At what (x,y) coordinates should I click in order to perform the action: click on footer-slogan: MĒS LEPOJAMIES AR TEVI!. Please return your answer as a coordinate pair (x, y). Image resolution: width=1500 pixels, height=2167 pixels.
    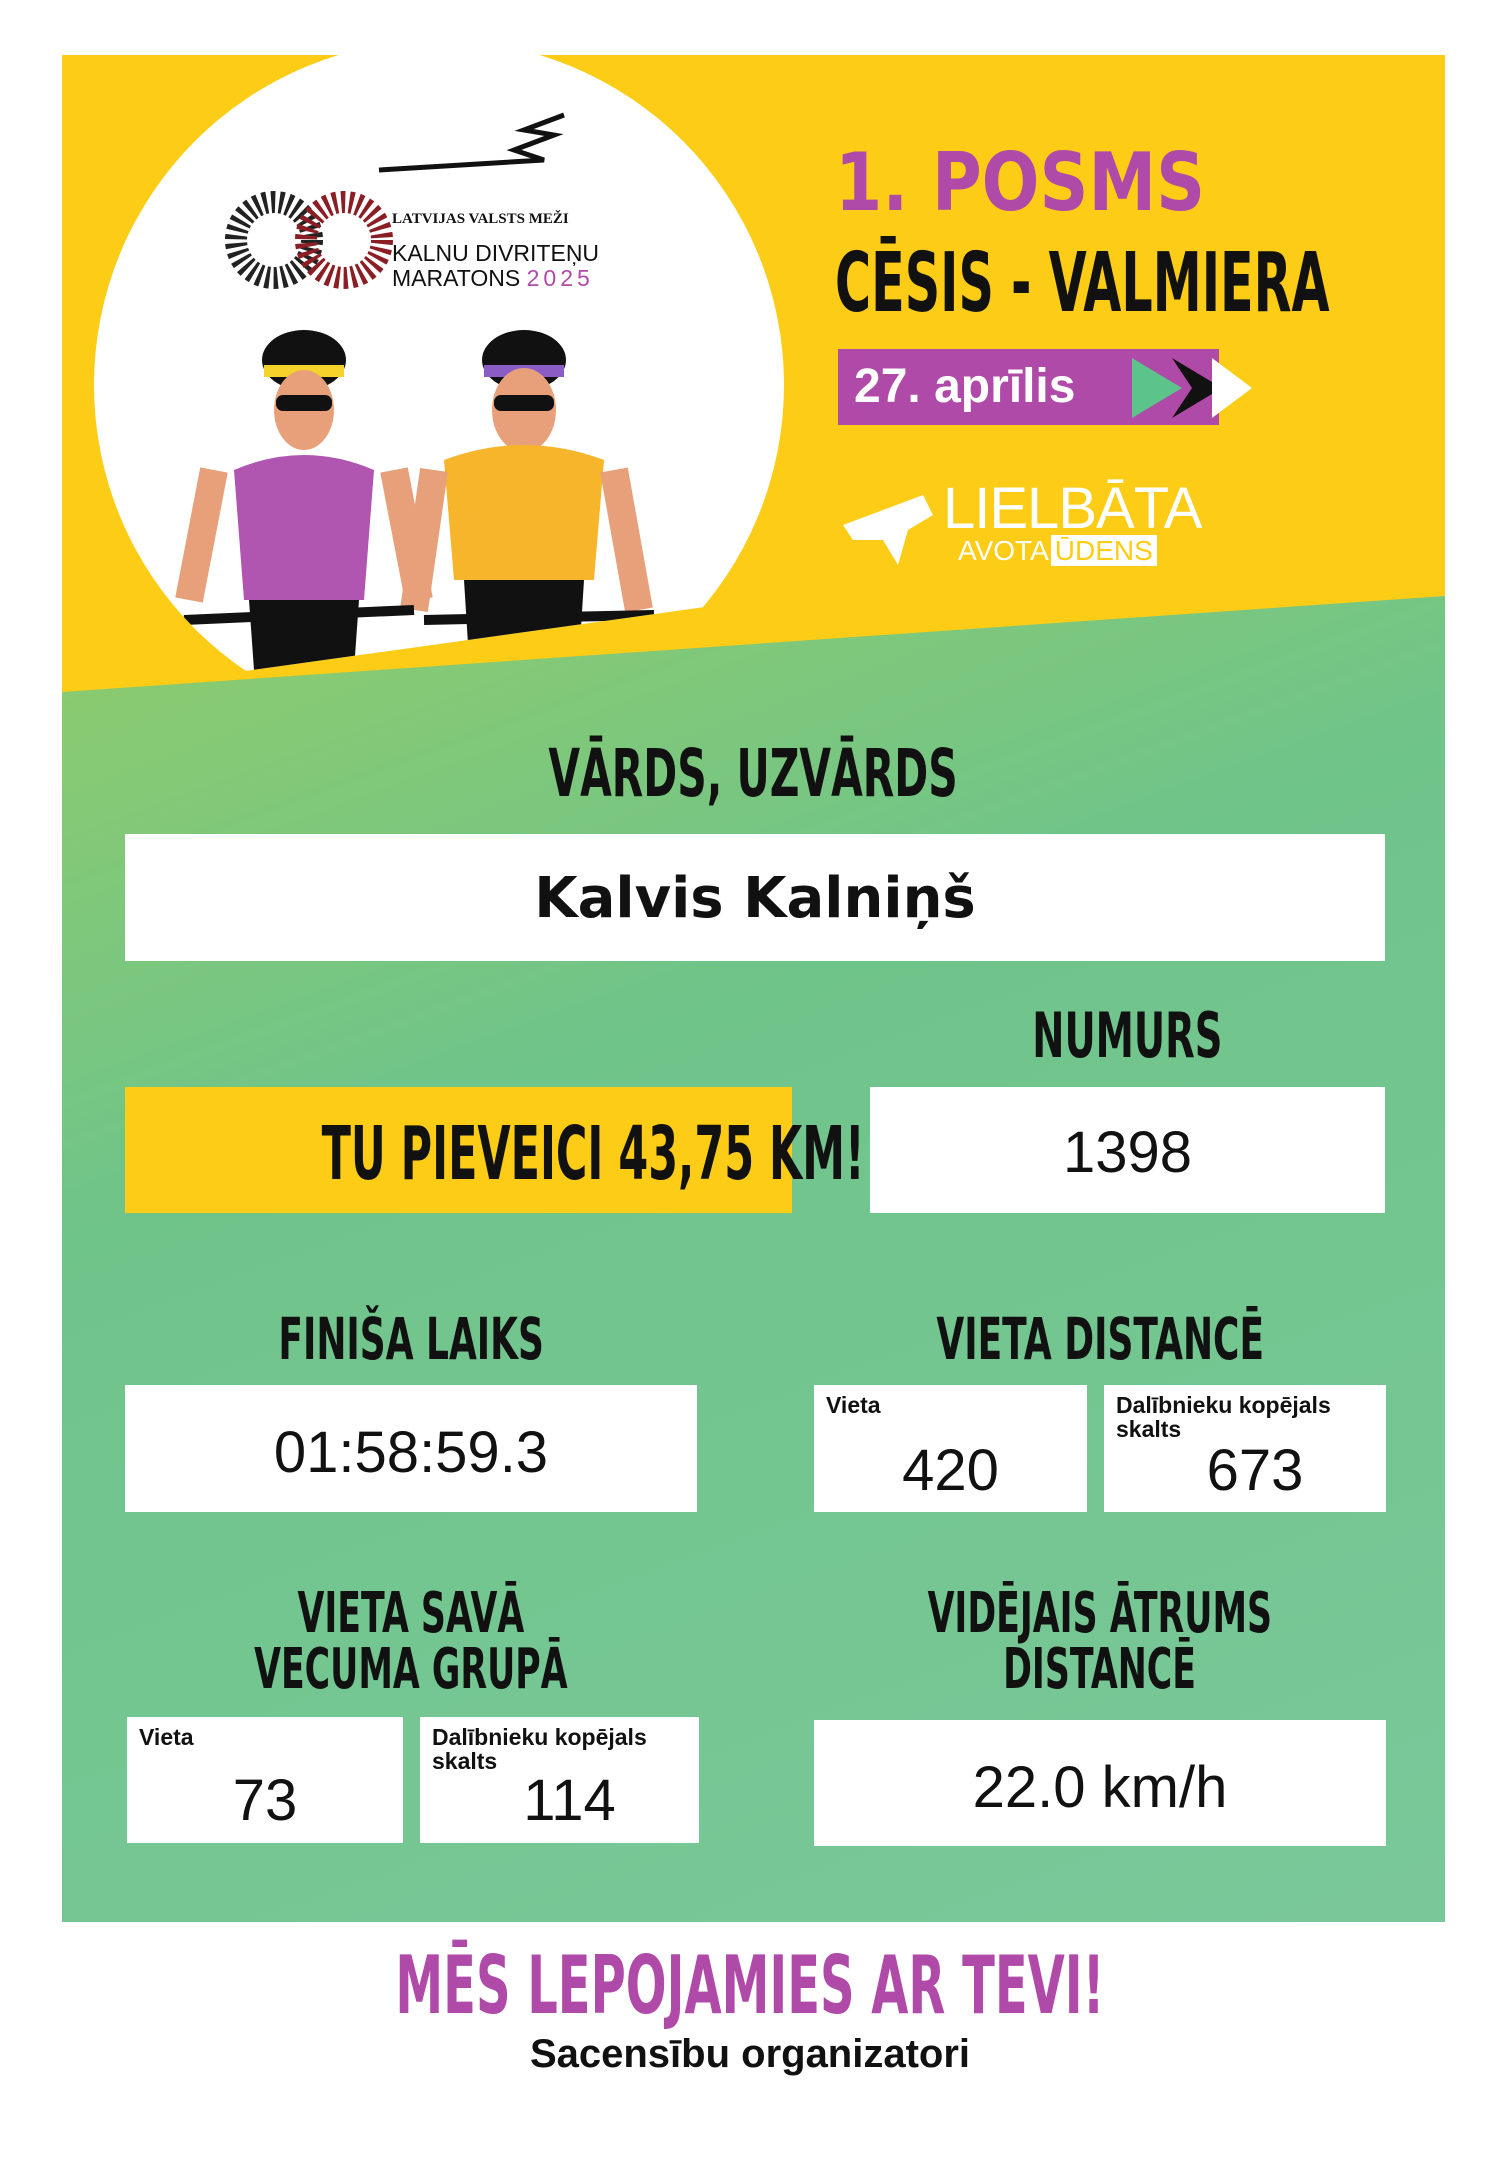
    Looking at the image, I should click on (750, 1985).